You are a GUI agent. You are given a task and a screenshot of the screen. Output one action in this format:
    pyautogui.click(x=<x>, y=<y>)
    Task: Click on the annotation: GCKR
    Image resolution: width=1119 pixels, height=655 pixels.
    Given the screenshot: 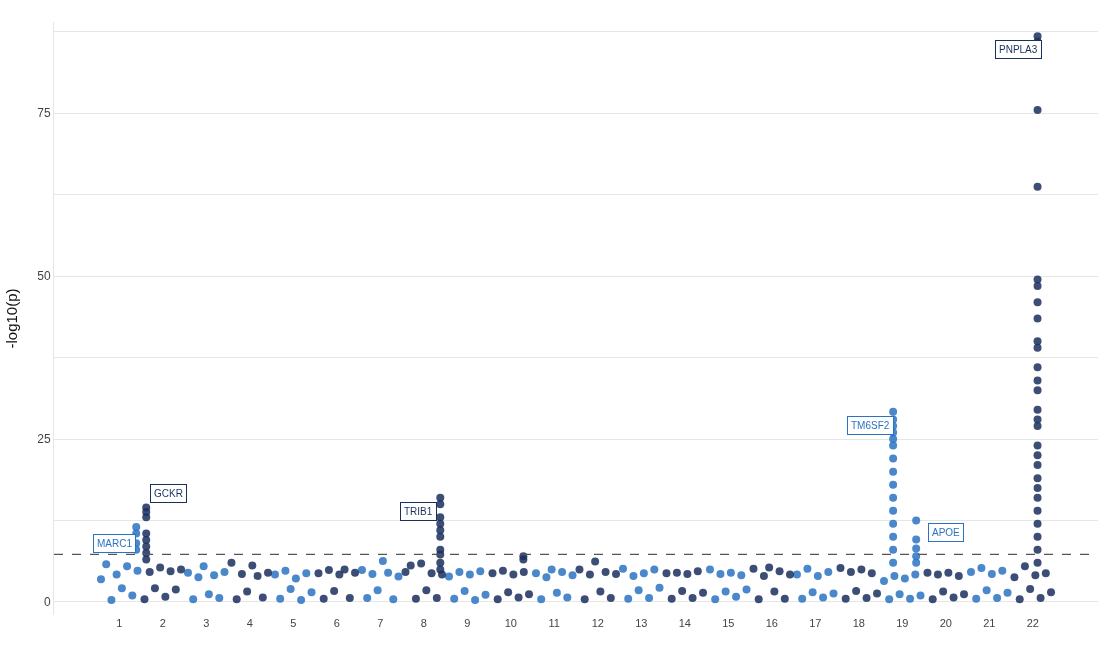 What is the action you would take?
    pyautogui.click(x=168, y=493)
    